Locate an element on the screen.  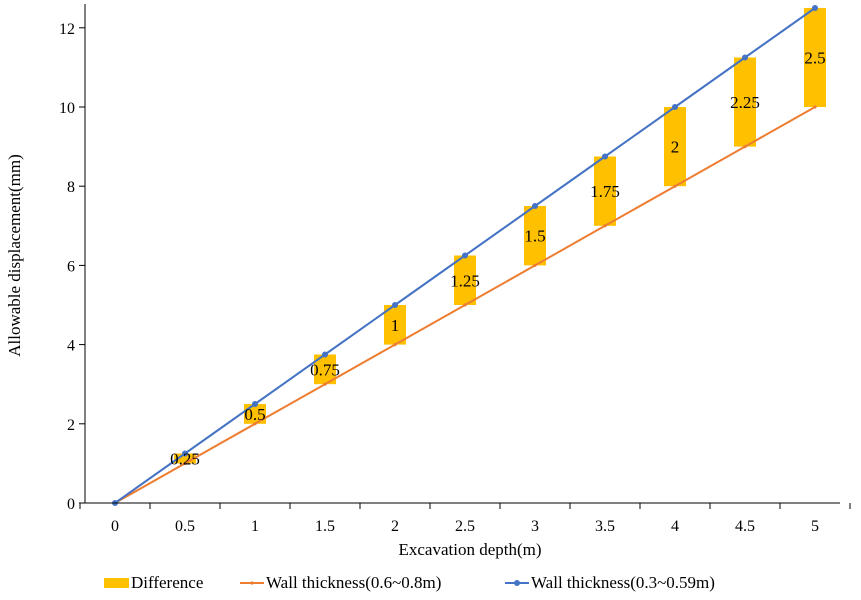
x-tick-label: 4.5 is located at coordinates (745, 526).